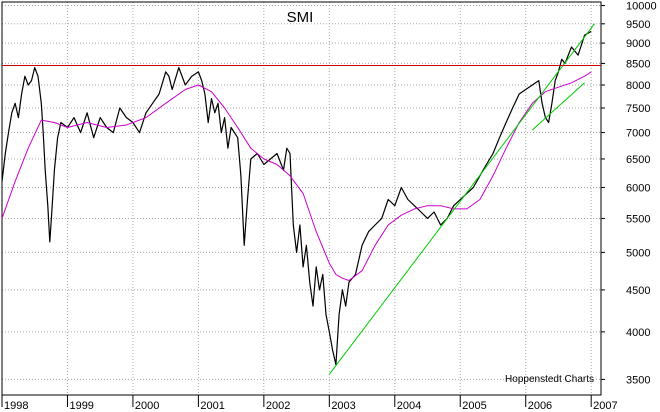  I want to click on x-tick-label: 2002, so click(278, 406).